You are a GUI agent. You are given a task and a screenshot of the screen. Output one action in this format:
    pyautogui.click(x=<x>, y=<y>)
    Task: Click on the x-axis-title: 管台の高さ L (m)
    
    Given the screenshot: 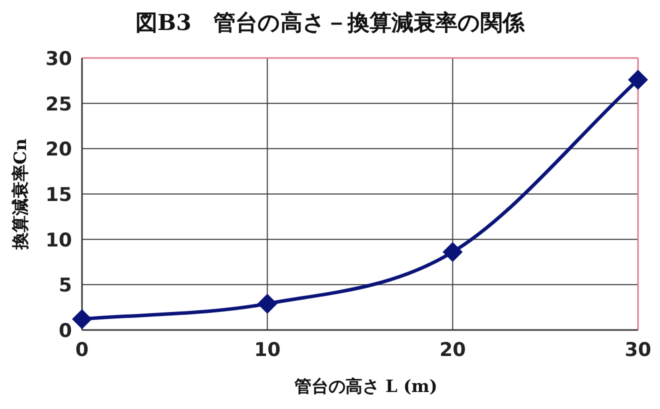 What is the action you would take?
    pyautogui.click(x=366, y=387)
    